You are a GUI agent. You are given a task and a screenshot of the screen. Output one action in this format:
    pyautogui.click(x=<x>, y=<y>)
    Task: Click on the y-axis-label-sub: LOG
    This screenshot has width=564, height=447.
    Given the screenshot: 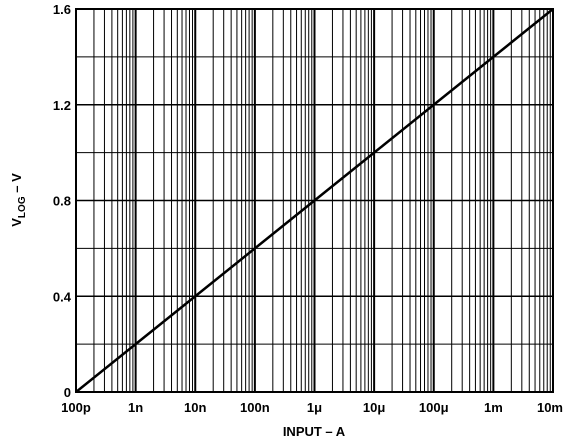 What is the action you would take?
    pyautogui.click(x=22, y=207)
    